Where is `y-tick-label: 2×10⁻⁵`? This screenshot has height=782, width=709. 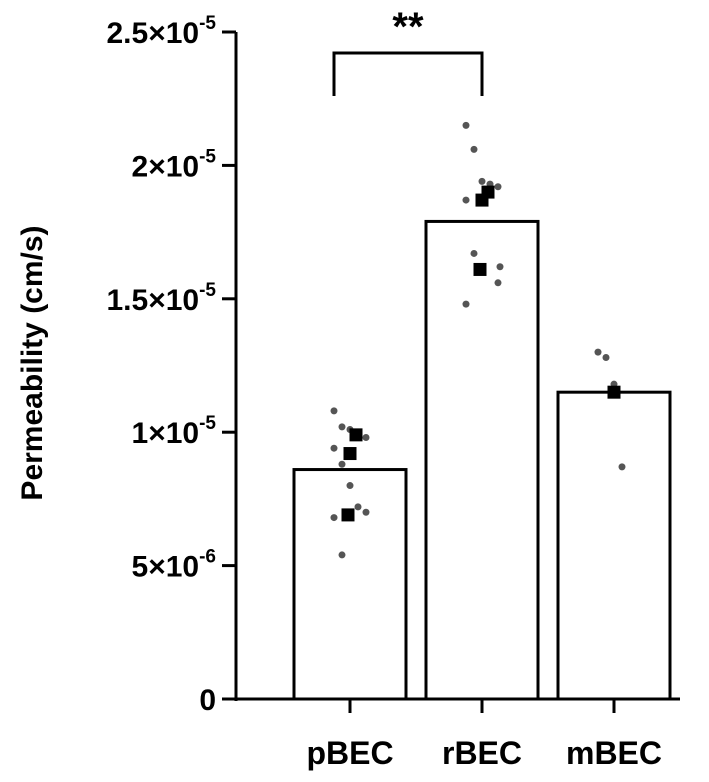 y-tick-label: 2×10⁻⁵ is located at coordinates (174, 164).